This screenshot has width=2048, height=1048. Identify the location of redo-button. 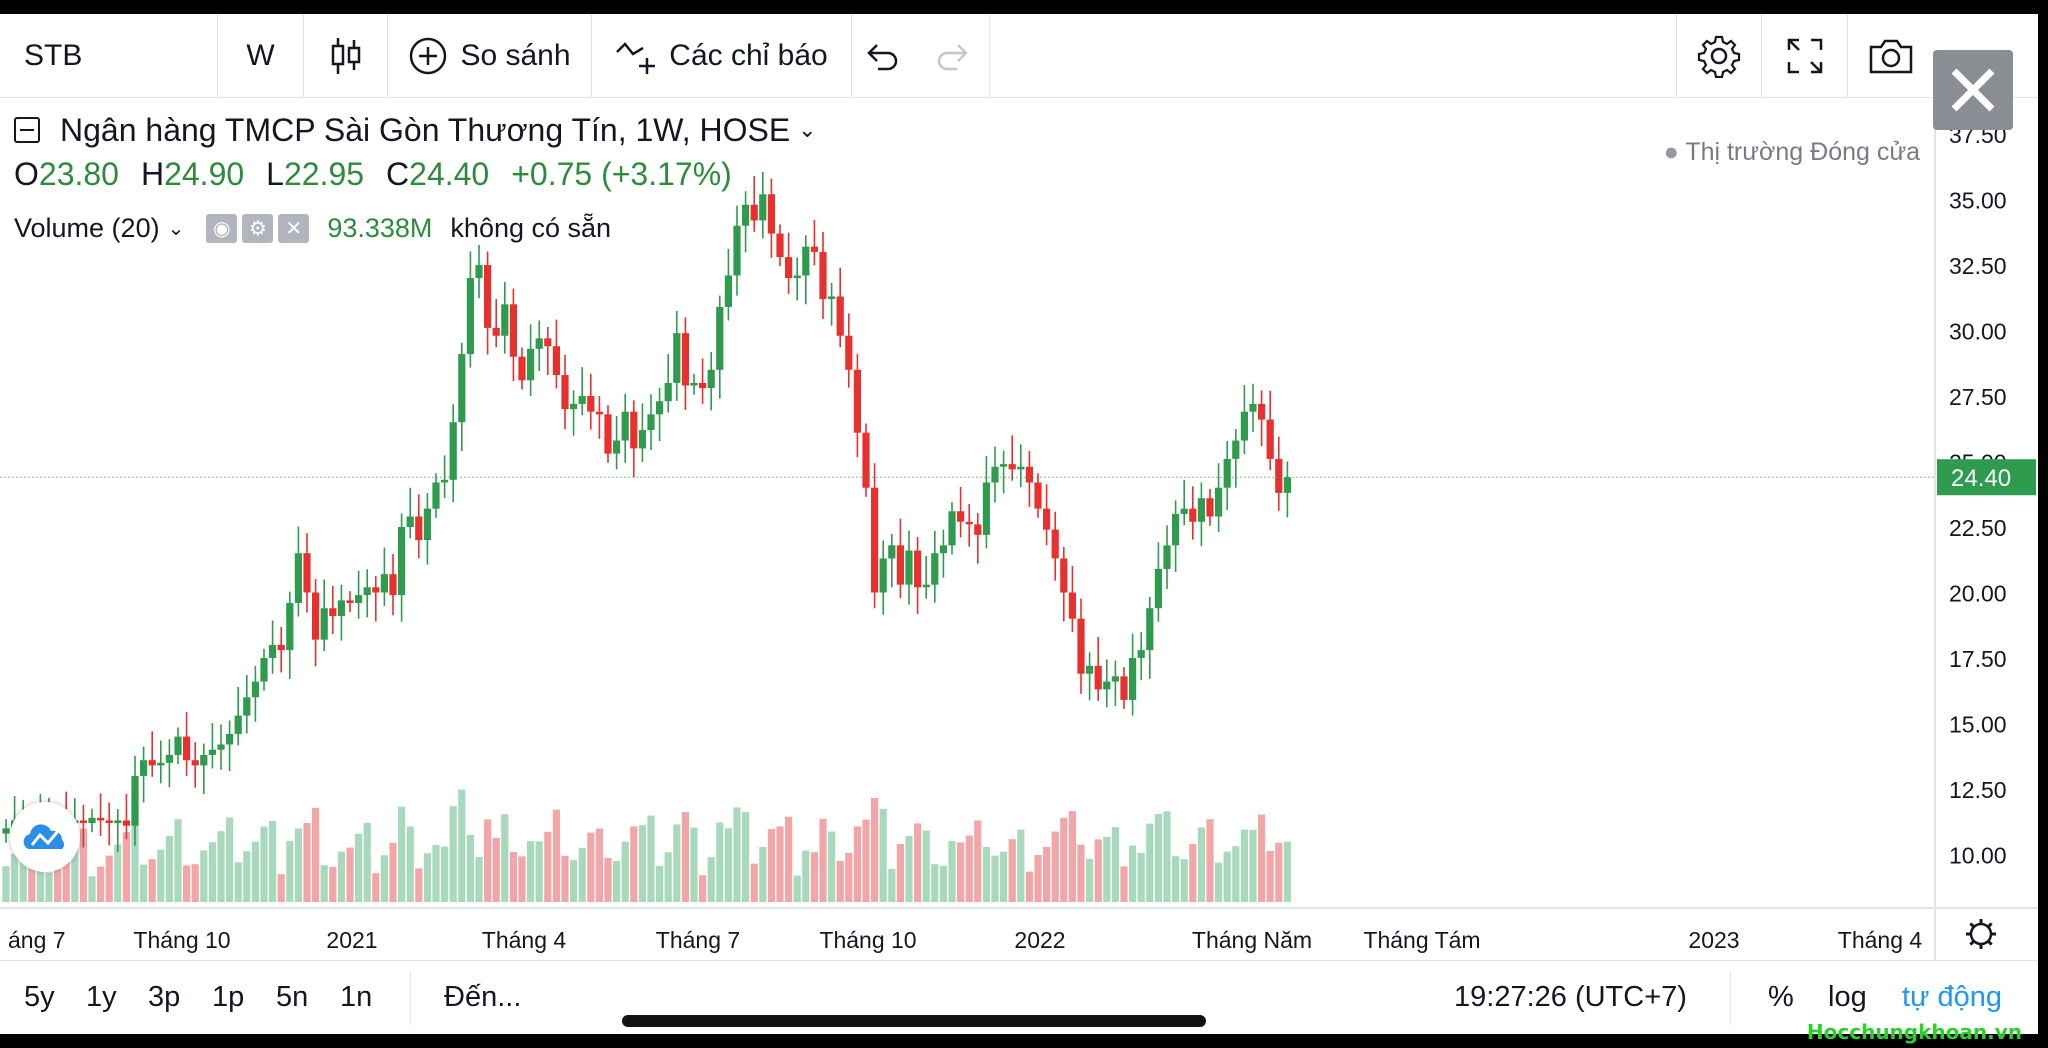
(952, 56).